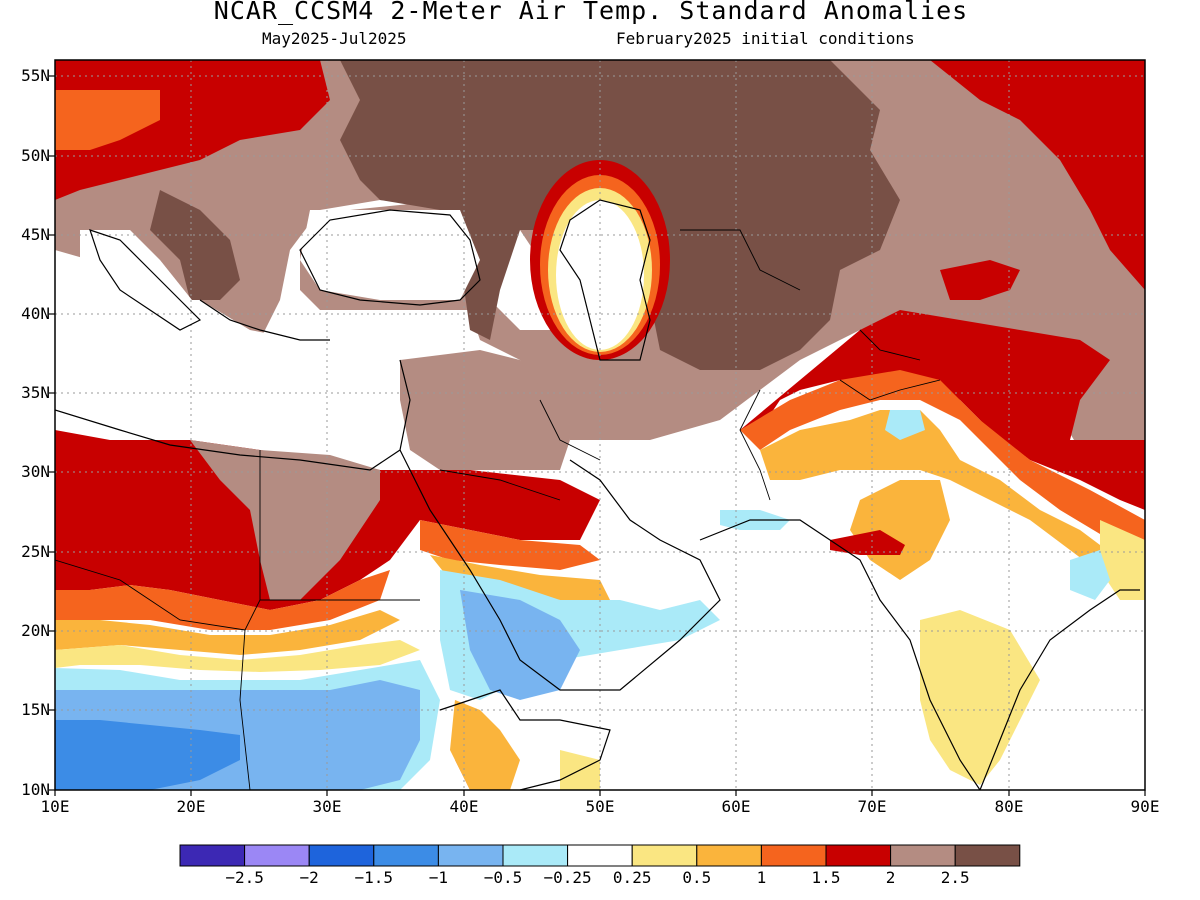  I want to click on initial-conditions: February2025 initial conditions, so click(765, 38).